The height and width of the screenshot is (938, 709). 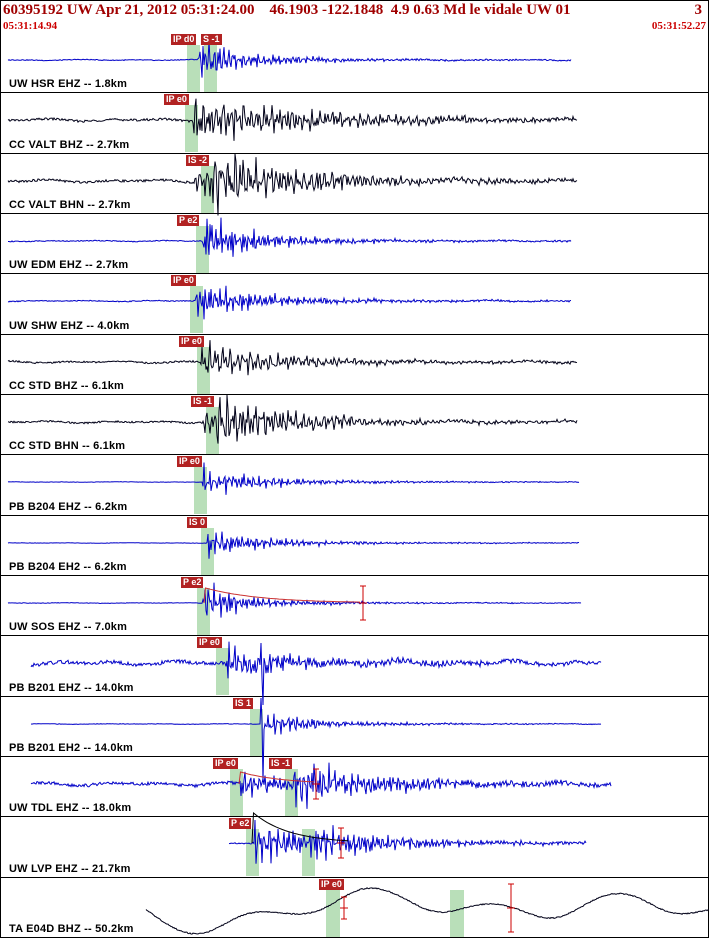 What do you see at coordinates (70, 808) in the screenshot?
I see `station-label: UW TDL EHZ -- 18.0km` at bounding box center [70, 808].